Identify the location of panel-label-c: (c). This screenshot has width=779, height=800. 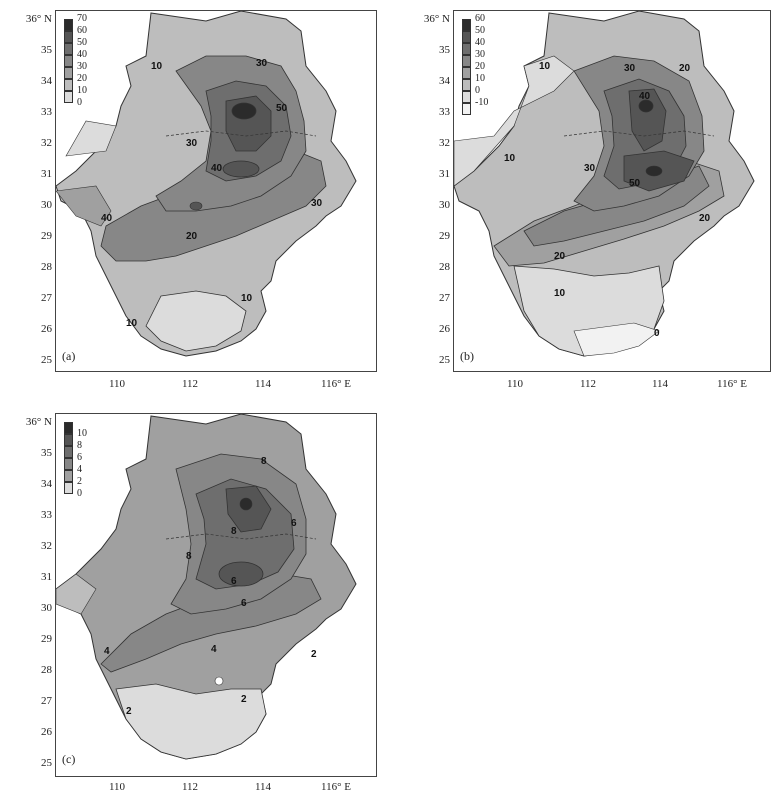
(69, 759).